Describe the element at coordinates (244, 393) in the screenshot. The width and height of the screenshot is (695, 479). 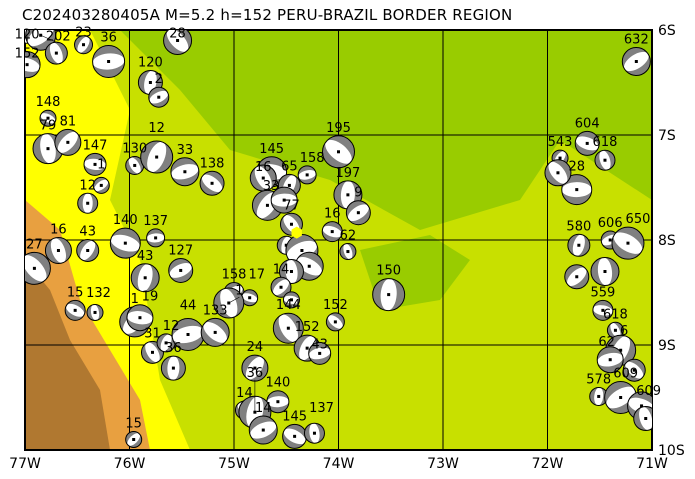
I see `depth-label: 14` at that location.